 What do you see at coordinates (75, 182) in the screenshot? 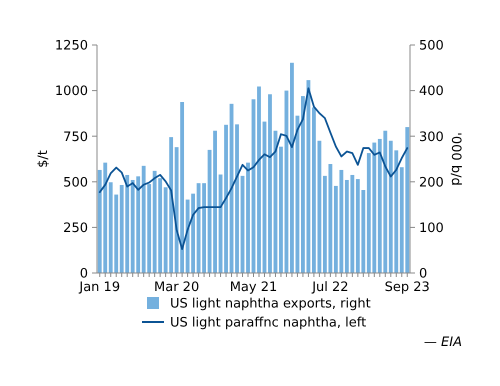
I see `y-tick-label: 500` at bounding box center [75, 182].